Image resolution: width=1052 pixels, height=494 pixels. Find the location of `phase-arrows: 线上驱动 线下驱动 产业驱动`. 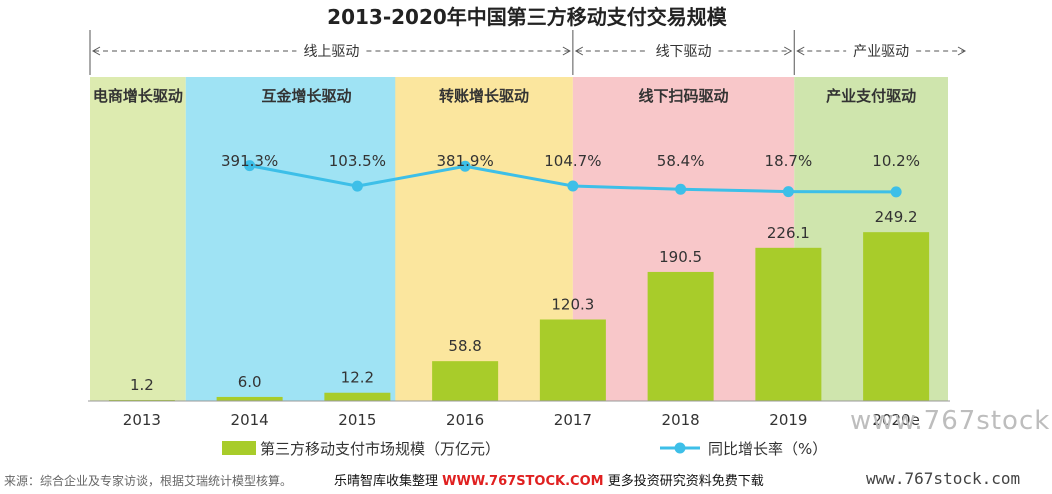

phase-arrows: 线上驱动 线下驱动 产业驱动 is located at coordinates (528, 52).